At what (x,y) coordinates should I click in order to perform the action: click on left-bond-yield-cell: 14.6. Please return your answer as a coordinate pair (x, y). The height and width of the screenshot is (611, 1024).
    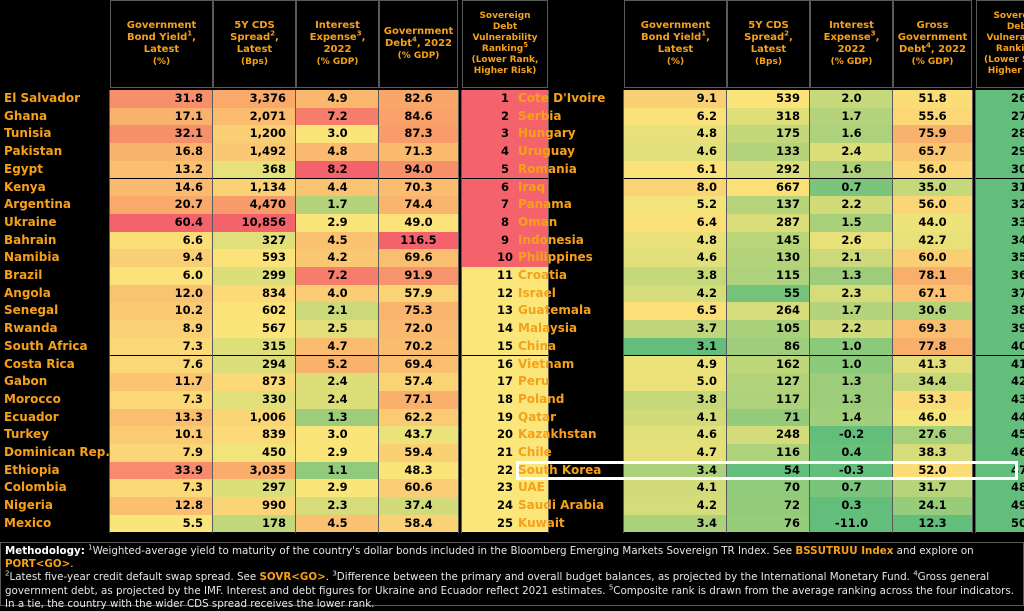
    Looking at the image, I should click on (161, 187).